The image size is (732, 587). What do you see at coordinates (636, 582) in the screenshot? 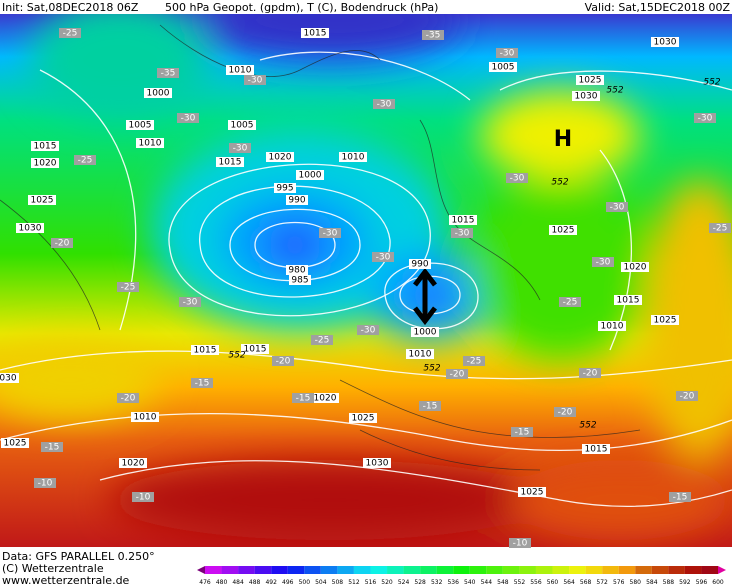
I see `scale-label: 580` at bounding box center [636, 582].